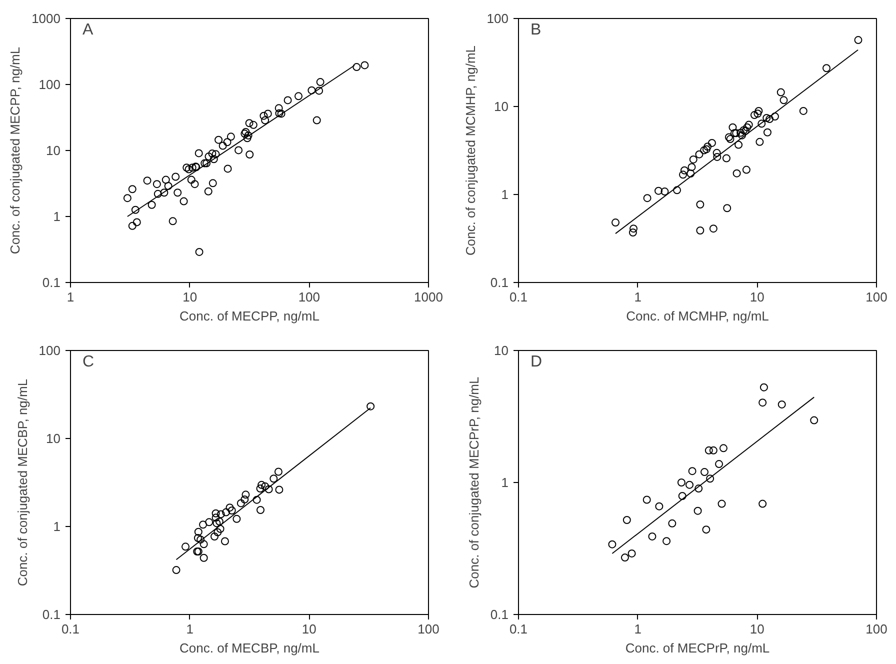 The height and width of the screenshot is (664, 896). What do you see at coordinates (88, 362) in the screenshot?
I see `annotation: C` at bounding box center [88, 362].